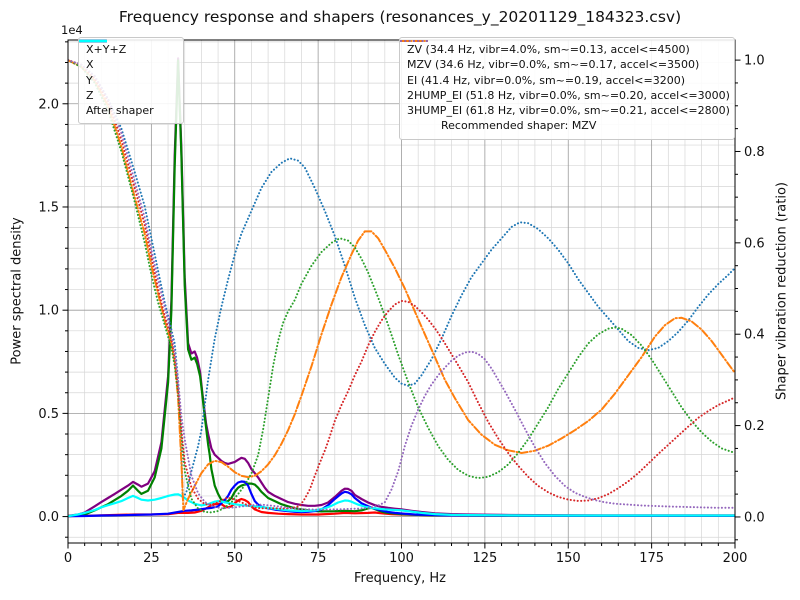 The height and width of the screenshot is (600, 800). I want to click on y-left-tick-label: 0.5, so click(48, 414).